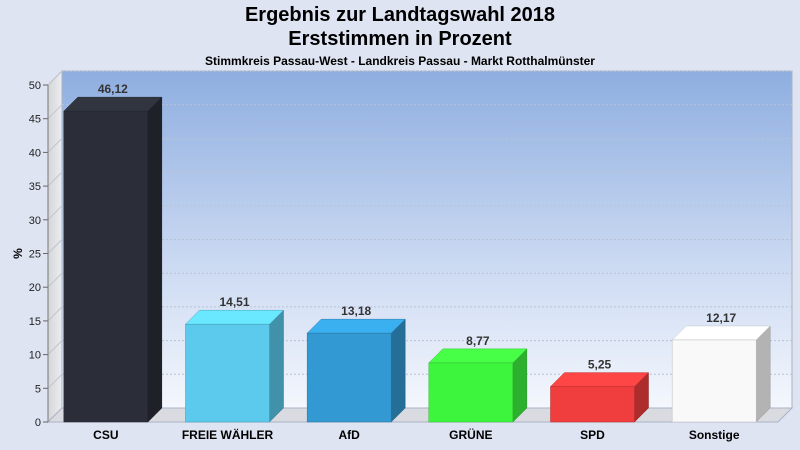  What do you see at coordinates (228, 434) in the screenshot?
I see `x-tick-label: FREIE WÄHLER` at bounding box center [228, 434].